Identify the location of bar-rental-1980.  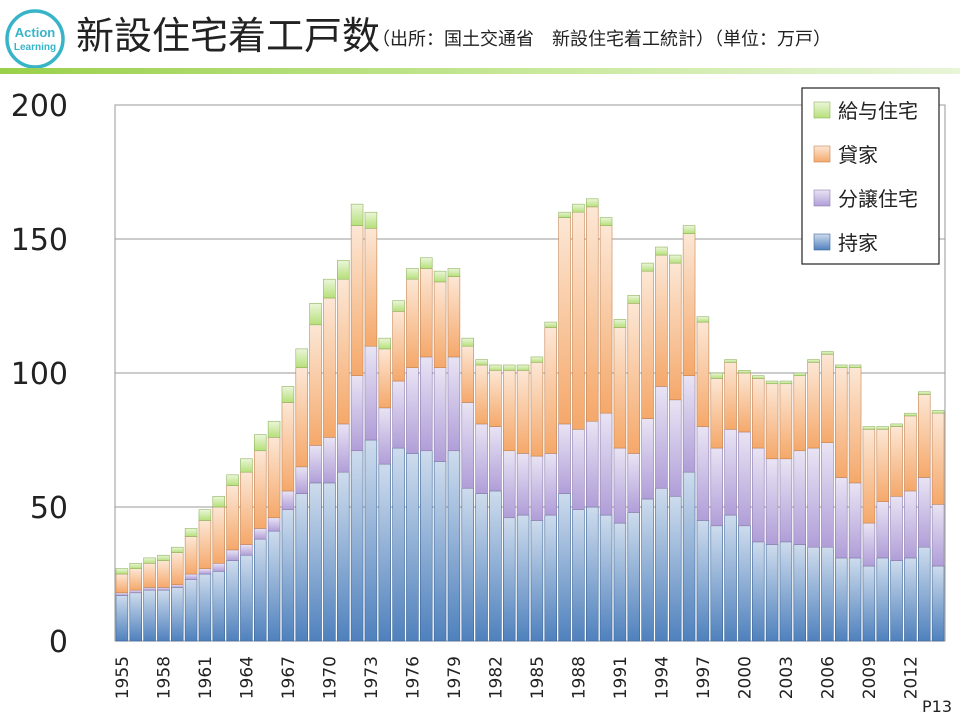
(467, 374).